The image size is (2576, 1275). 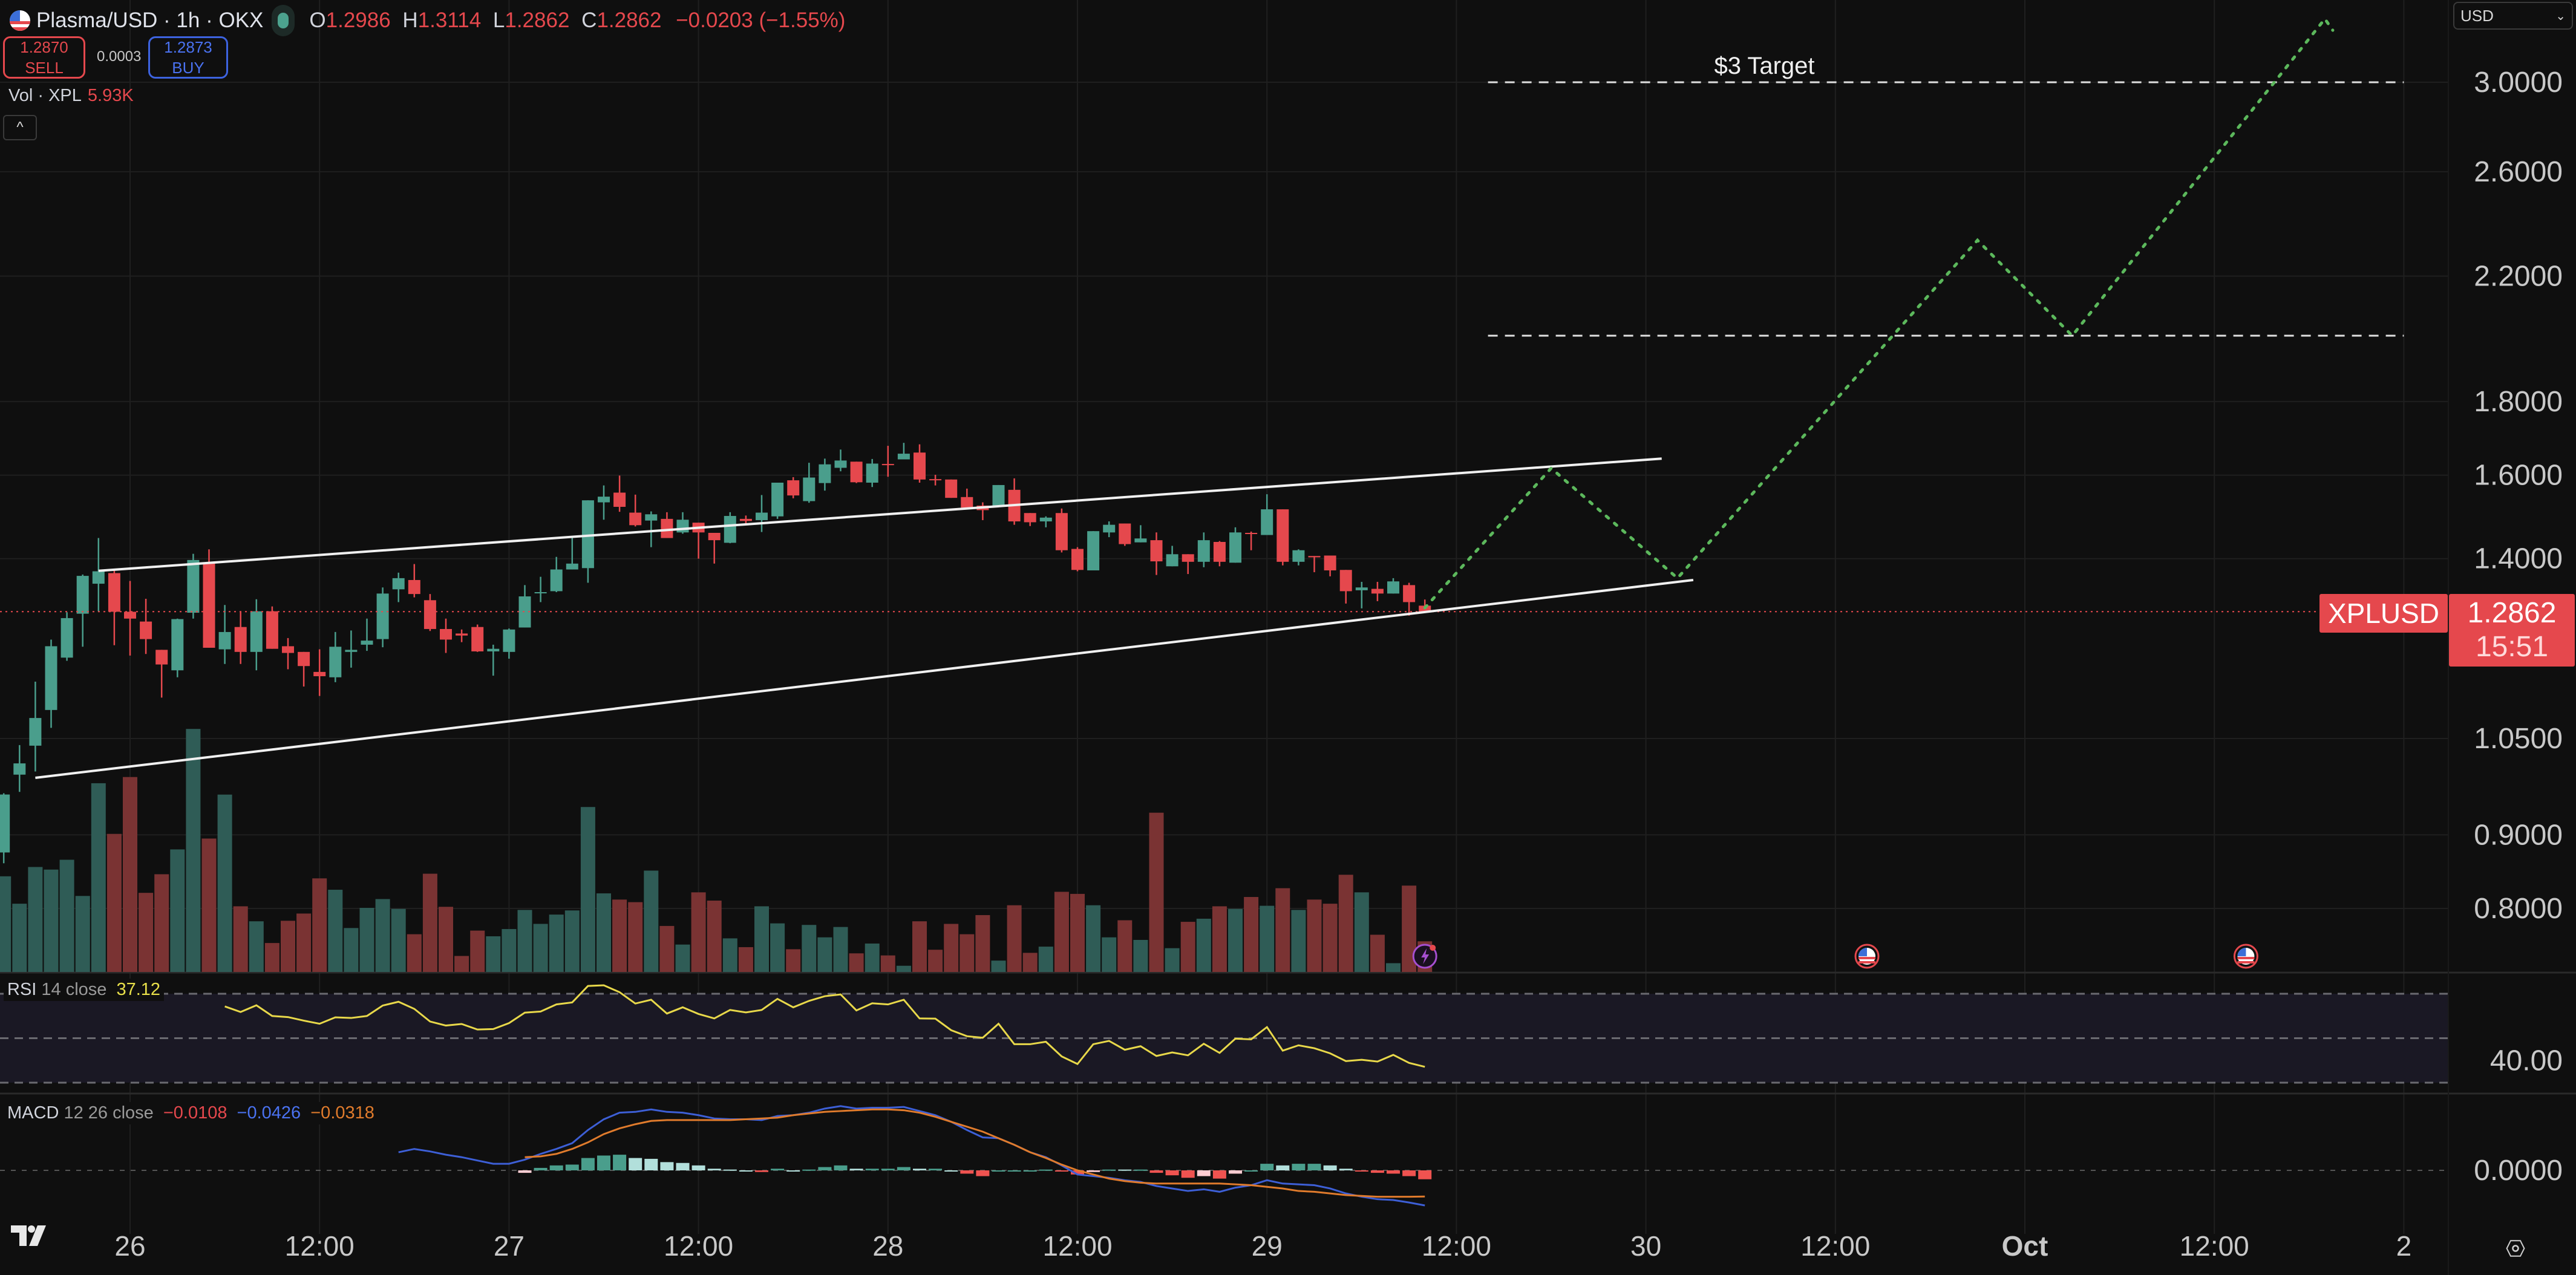 I want to click on market-status-icon, so click(x=283, y=20).